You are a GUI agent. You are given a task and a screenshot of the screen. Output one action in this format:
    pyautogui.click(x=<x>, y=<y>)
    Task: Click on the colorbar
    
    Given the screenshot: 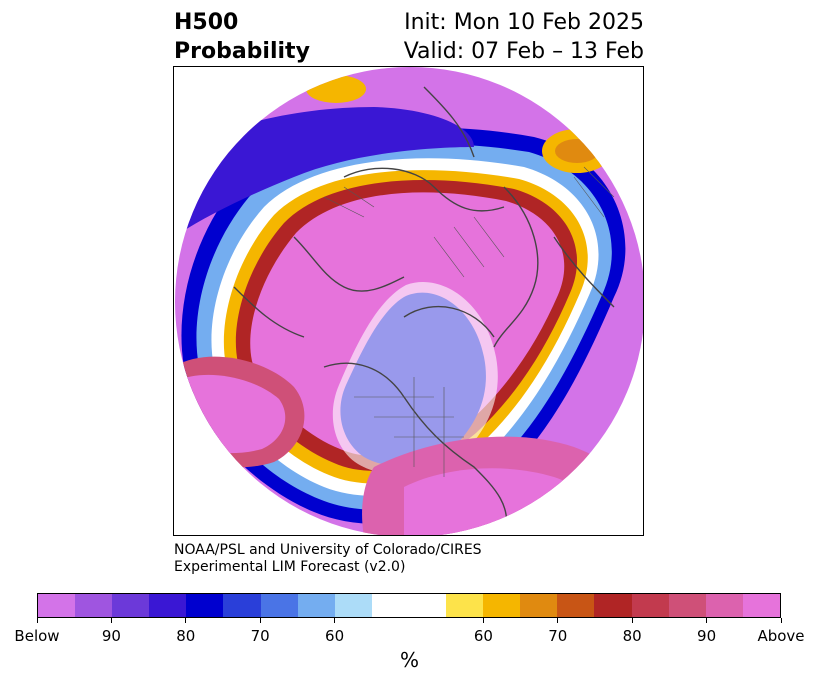 What is the action you would take?
    pyautogui.click(x=409, y=605)
    